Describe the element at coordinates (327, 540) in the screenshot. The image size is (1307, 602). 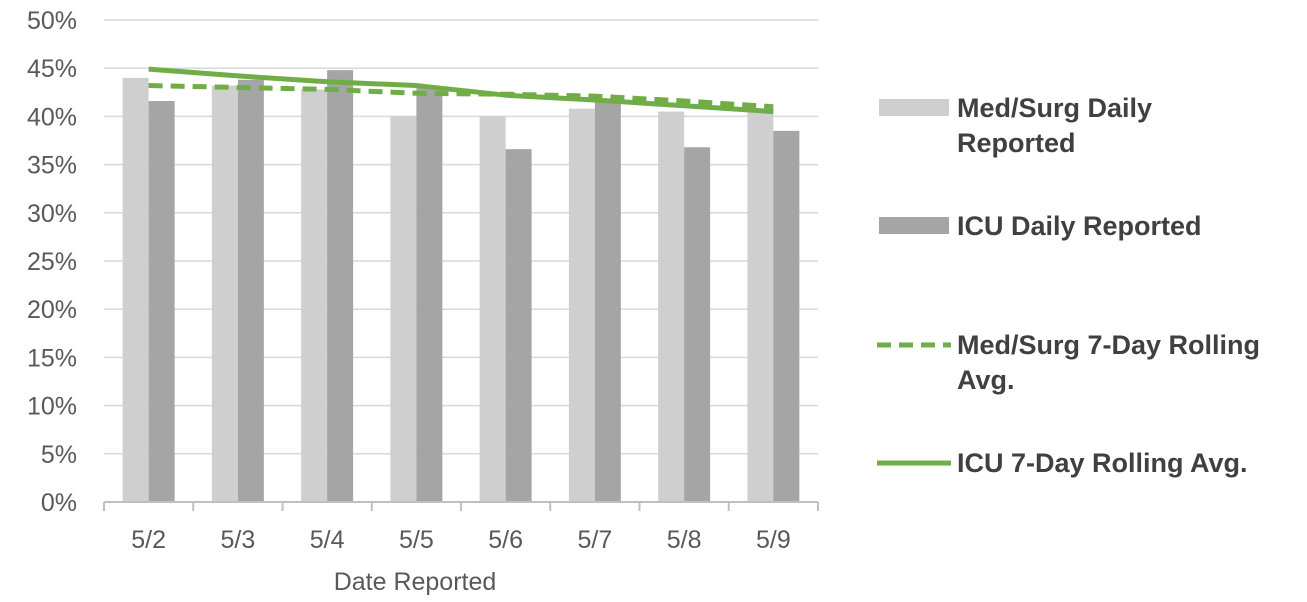
I see `x-tick-label: 5/4` at that location.